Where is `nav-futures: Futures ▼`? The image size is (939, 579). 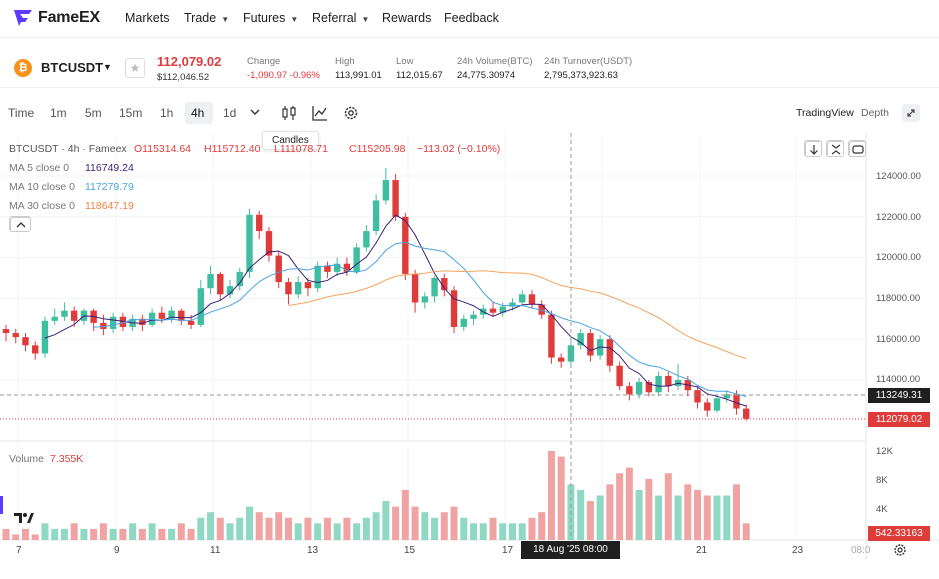
nav-futures: Futures ▼ is located at coordinates (270, 18).